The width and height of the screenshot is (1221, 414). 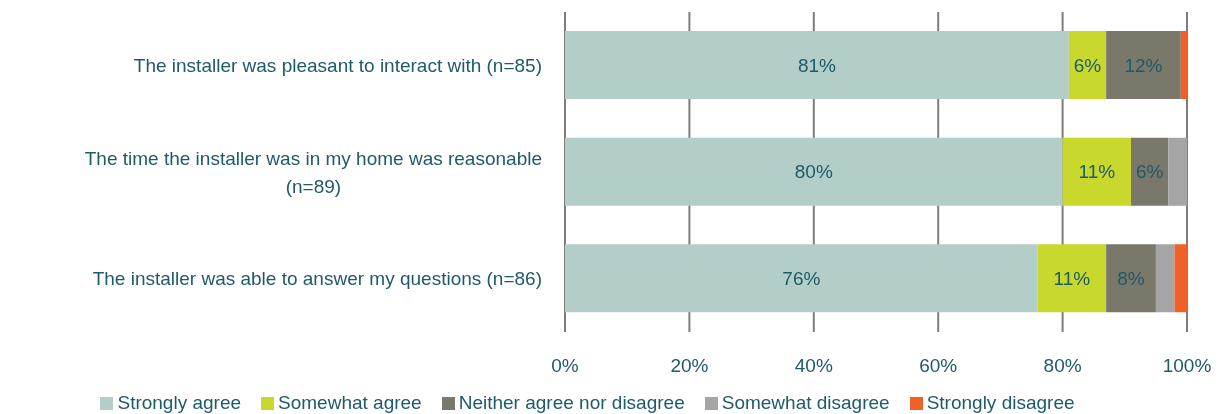 What do you see at coordinates (938, 365) in the screenshot?
I see `x-tick-label: 60%` at bounding box center [938, 365].